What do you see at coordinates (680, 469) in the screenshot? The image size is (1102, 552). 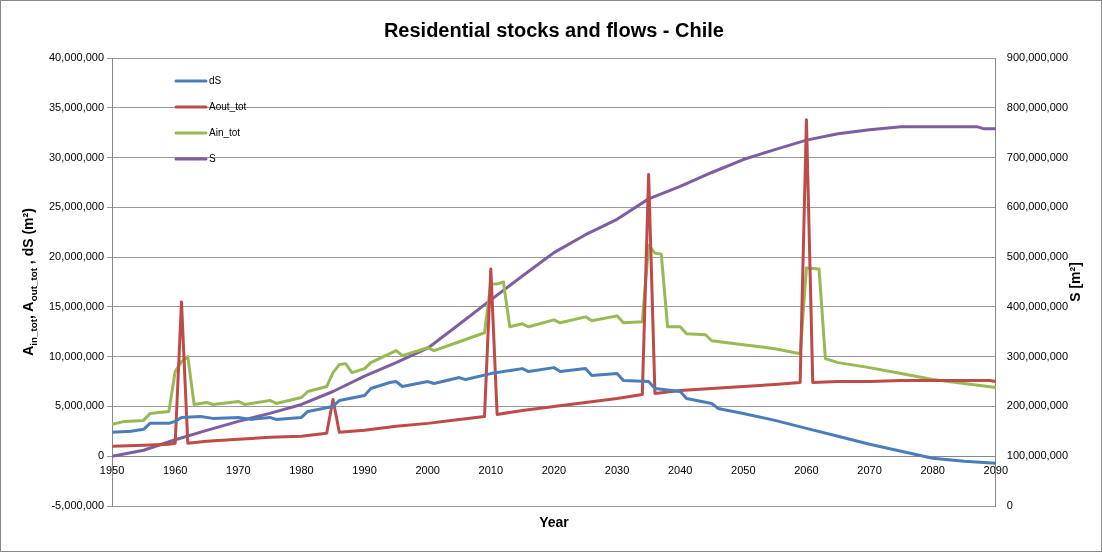 I see `x-tick-label: 2040` at bounding box center [680, 469].